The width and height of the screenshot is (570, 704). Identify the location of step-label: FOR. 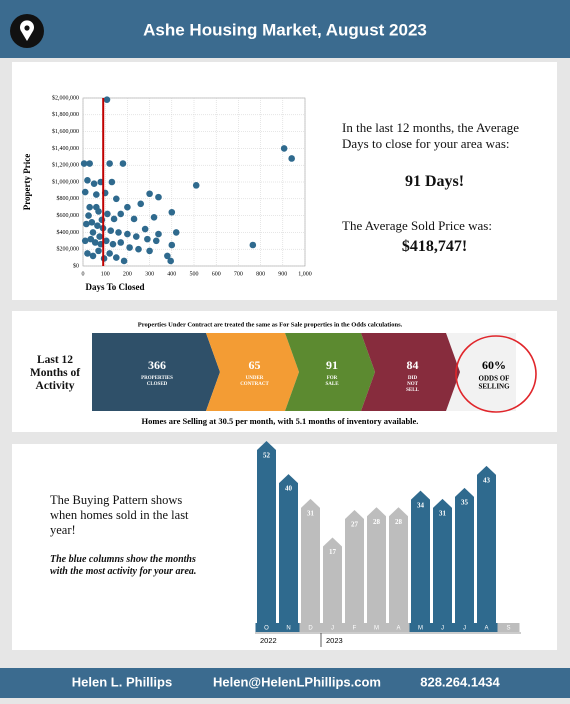
(332, 378).